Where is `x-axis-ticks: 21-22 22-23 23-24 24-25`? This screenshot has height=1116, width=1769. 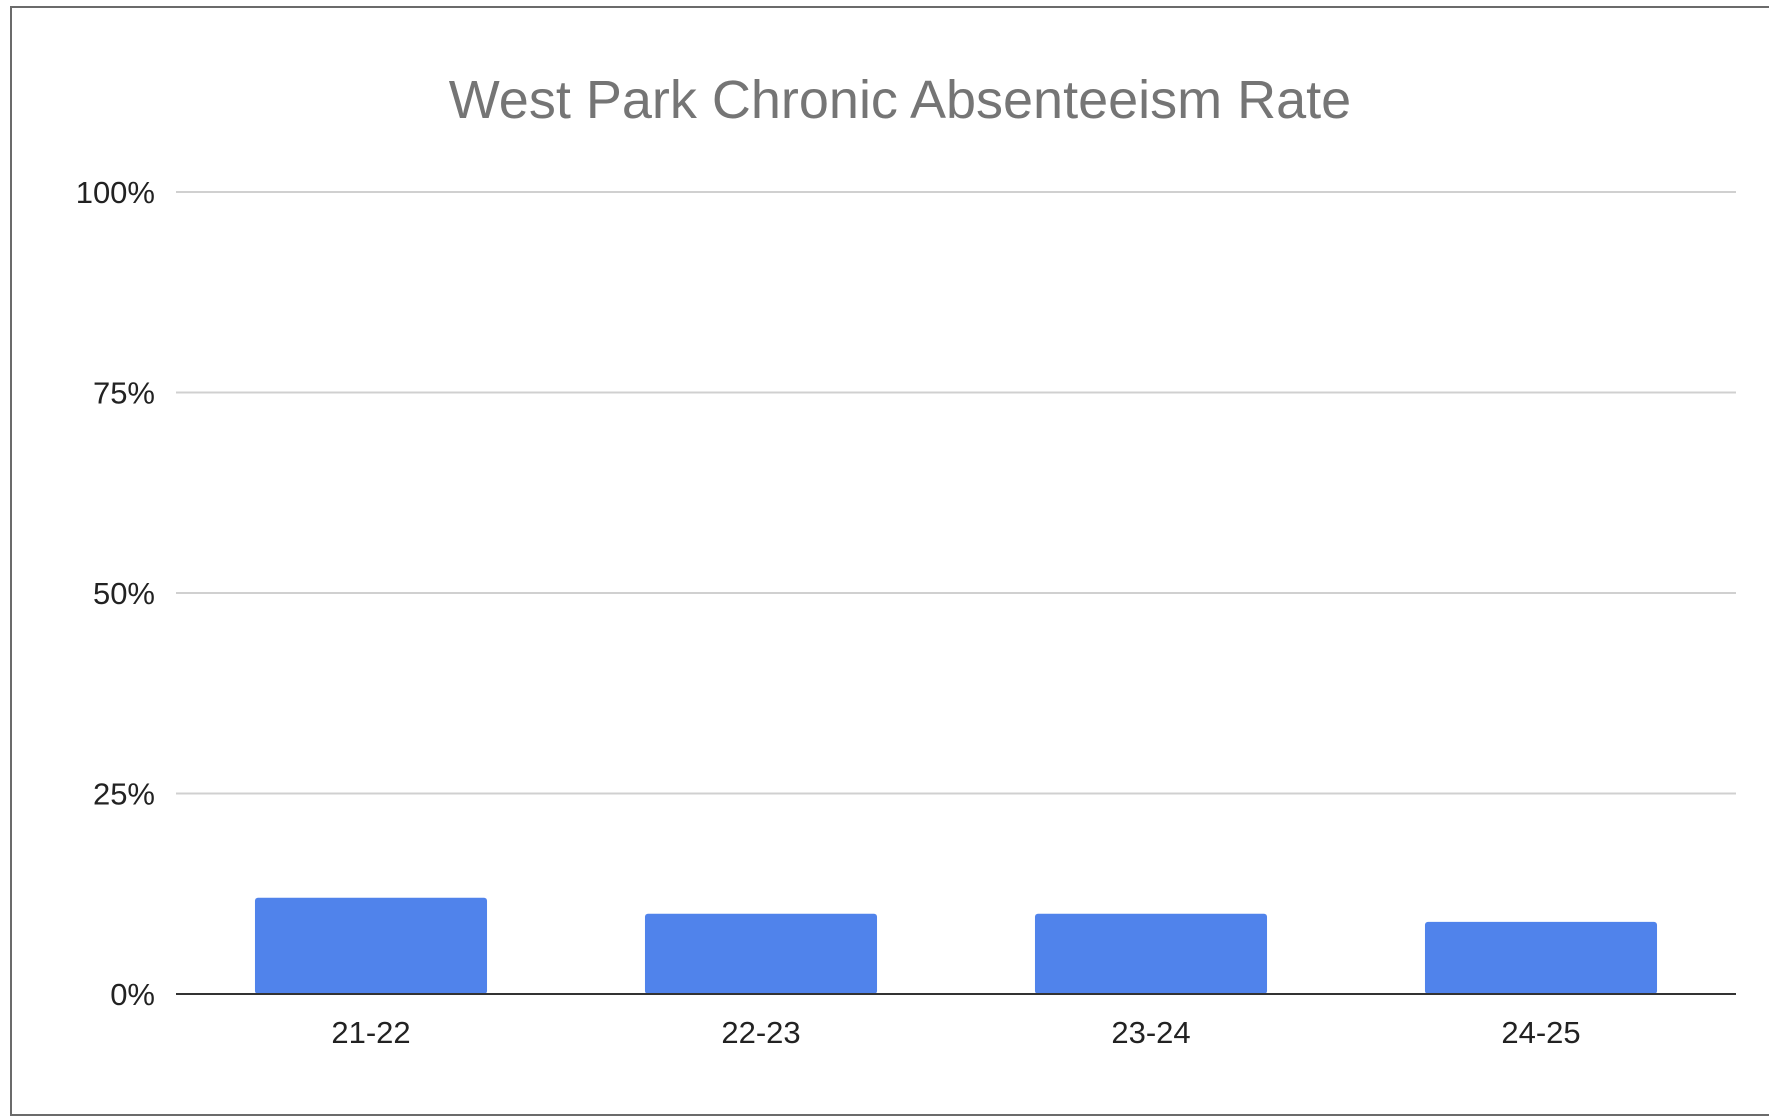
x-axis-ticks: 21-22 22-23 23-24 24-25 is located at coordinates (955, 1032).